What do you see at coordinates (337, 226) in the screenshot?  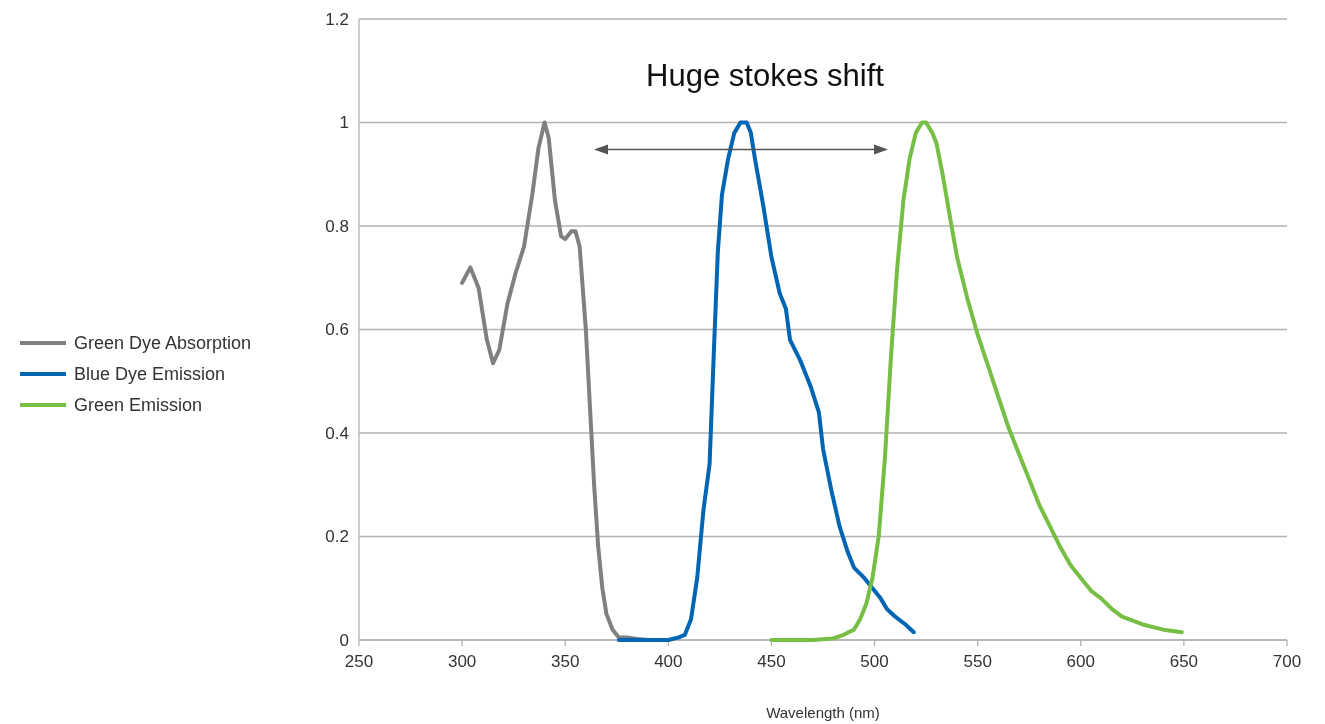 I see `y-tick-label: 0.8` at bounding box center [337, 226].